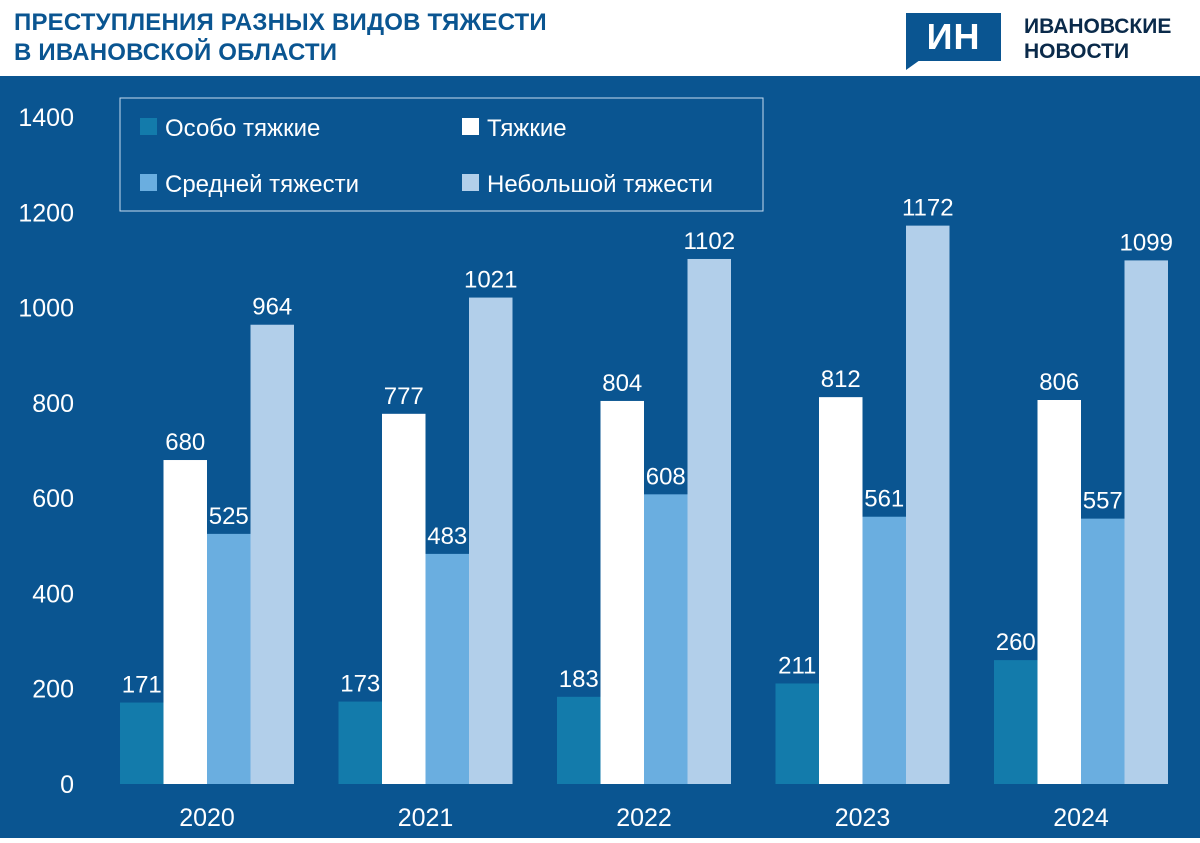 Image resolution: width=1200 pixels, height=843 pixels. What do you see at coordinates (242, 128) in the screenshot?
I see `legend-label: Особо тяжкие` at bounding box center [242, 128].